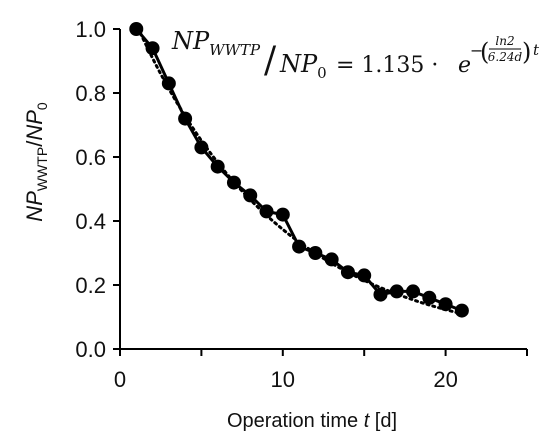 Image resolution: width=550 pixels, height=435 pixels. I want to click on eq-lhs-num-sub: WWTP, so click(235, 50).